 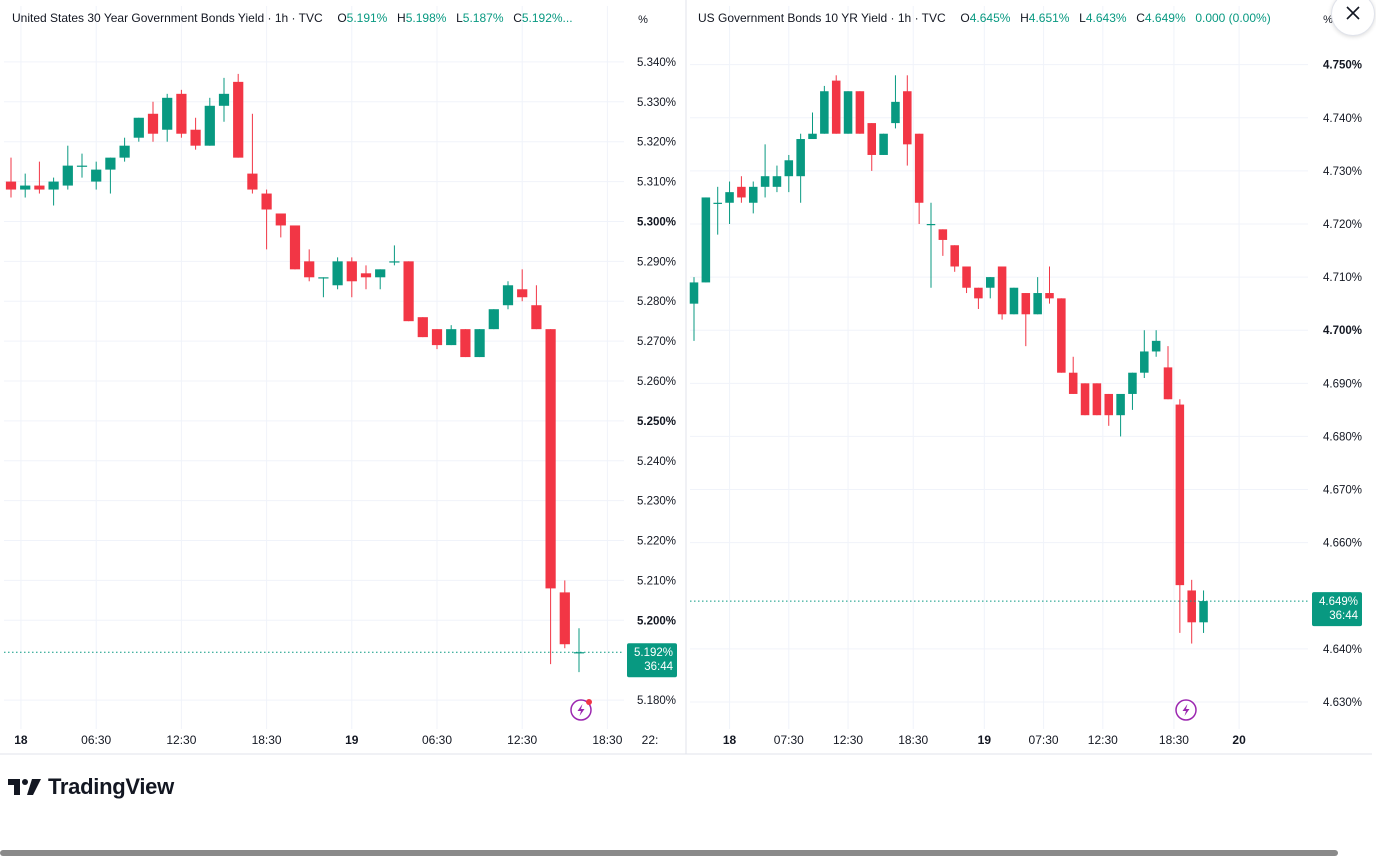 What do you see at coordinates (669, 853) in the screenshot?
I see `horizontal-scrollbar` at bounding box center [669, 853].